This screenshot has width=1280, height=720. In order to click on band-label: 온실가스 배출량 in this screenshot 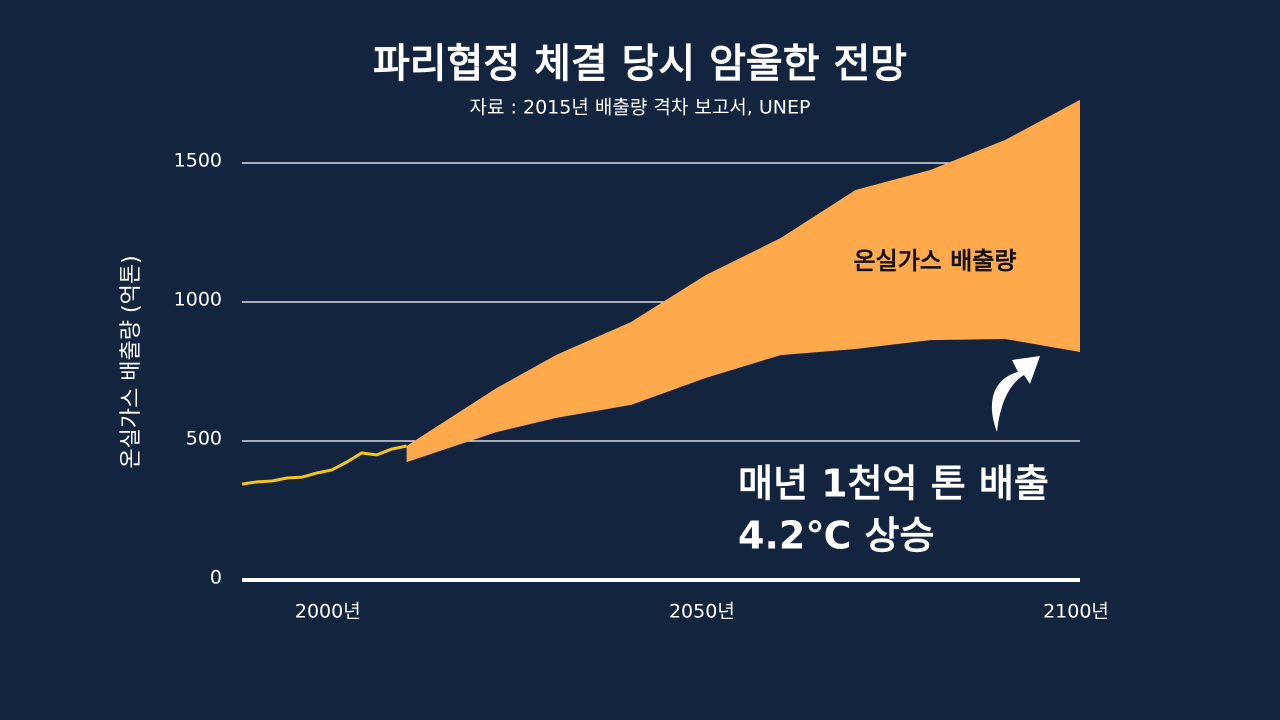, I will do `click(935, 261)`.